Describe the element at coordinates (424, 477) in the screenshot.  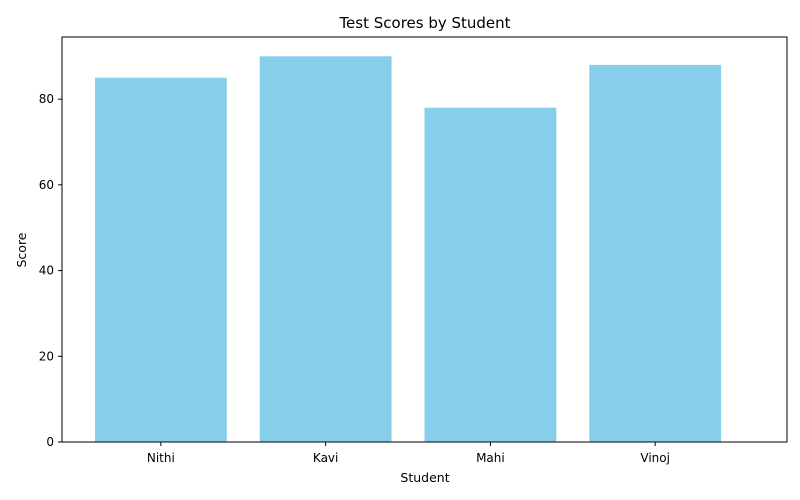
I see `x-axis-label: Student` at that location.